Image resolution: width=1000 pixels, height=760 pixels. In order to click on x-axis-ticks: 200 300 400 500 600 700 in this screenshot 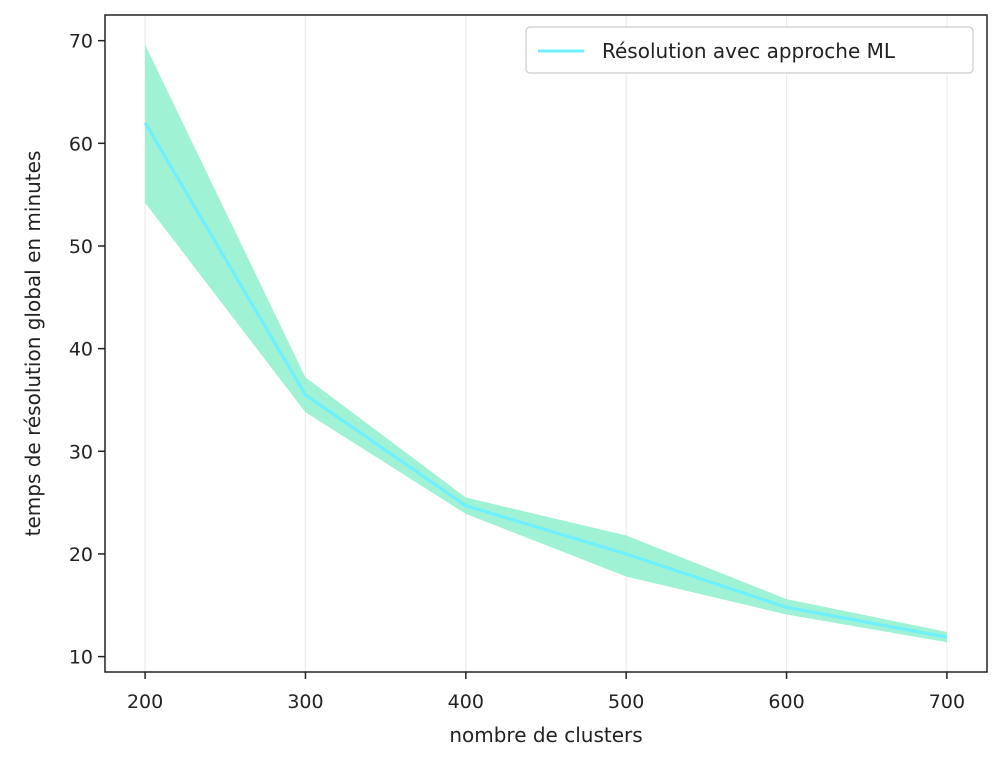, I will do `click(546, 692)`.